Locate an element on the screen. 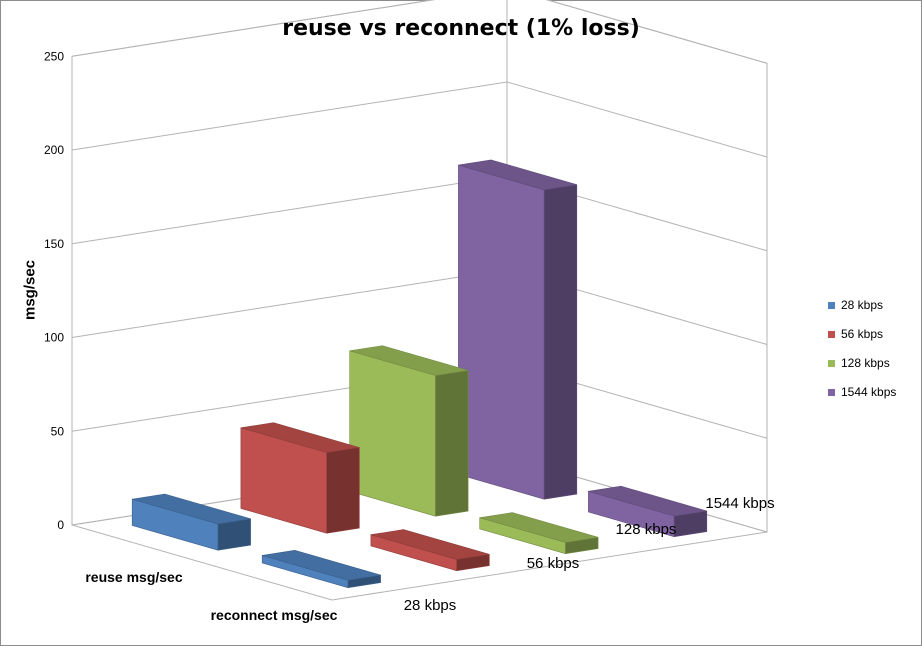 The height and width of the screenshot is (646, 922). bar-reconnect-msg-sec28kbps is located at coordinates (321, 569).